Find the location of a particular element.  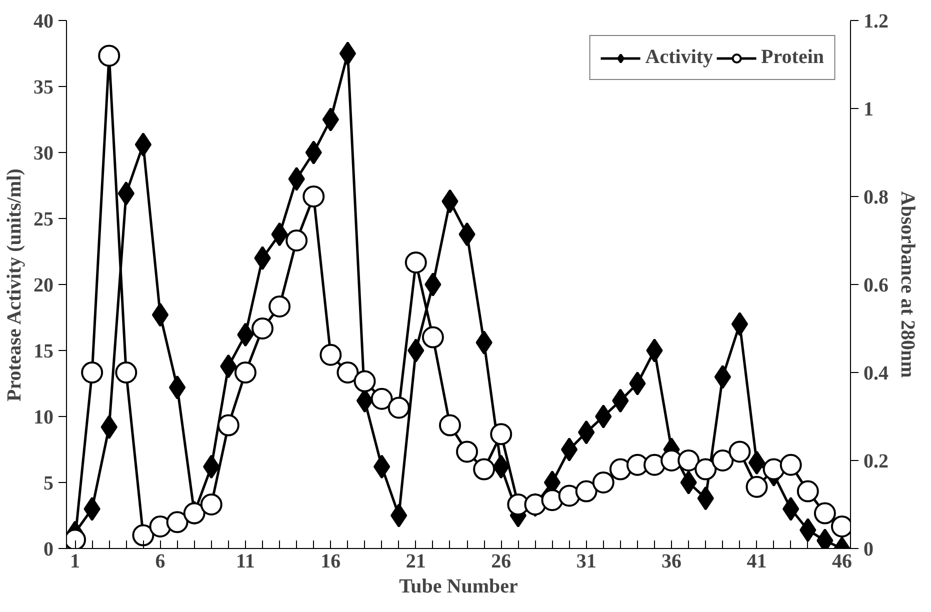

y2-axis-title: Absorbance at 280nm is located at coordinates (907, 284).